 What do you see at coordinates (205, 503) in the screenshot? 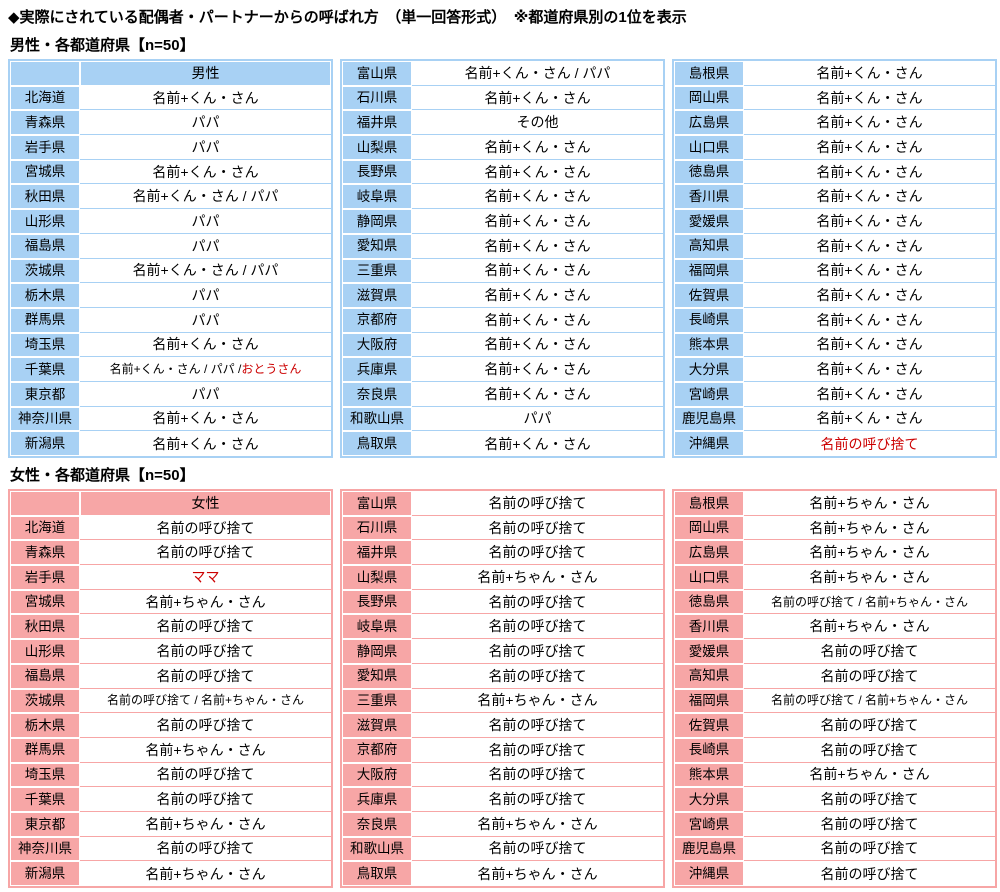
I see `column-header-cell: 女性` at bounding box center [205, 503].